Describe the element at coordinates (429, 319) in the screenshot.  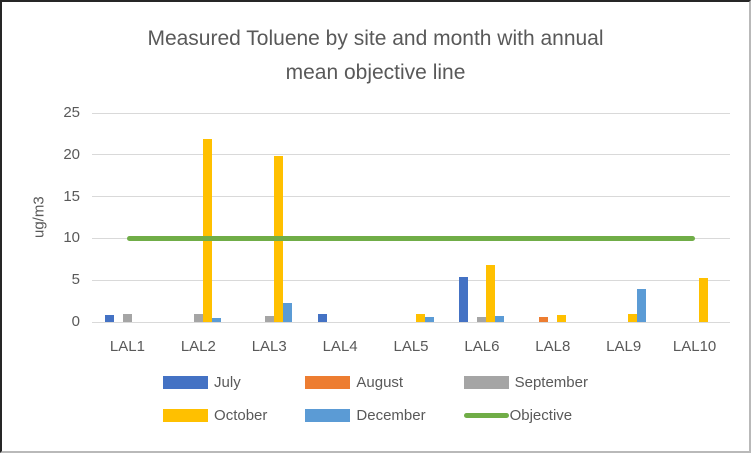
I see `bar-december-lal5` at that location.